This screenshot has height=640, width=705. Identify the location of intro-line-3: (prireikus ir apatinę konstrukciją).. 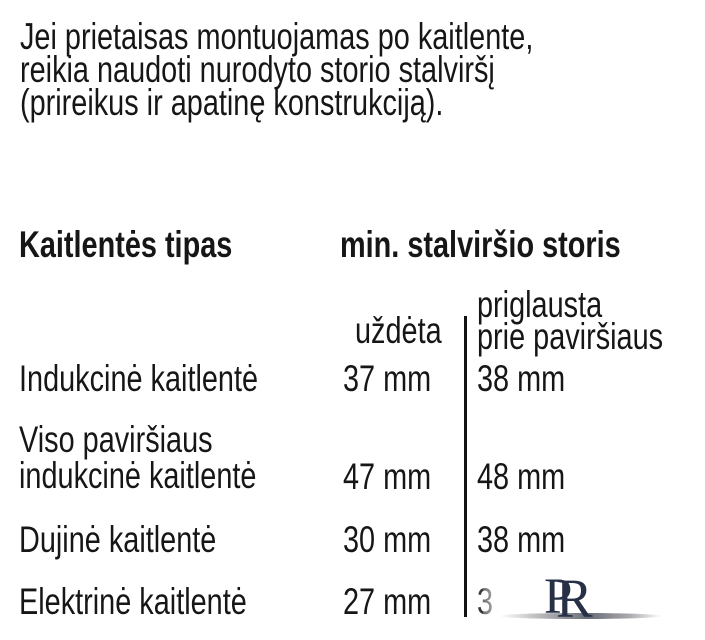
(232, 102).